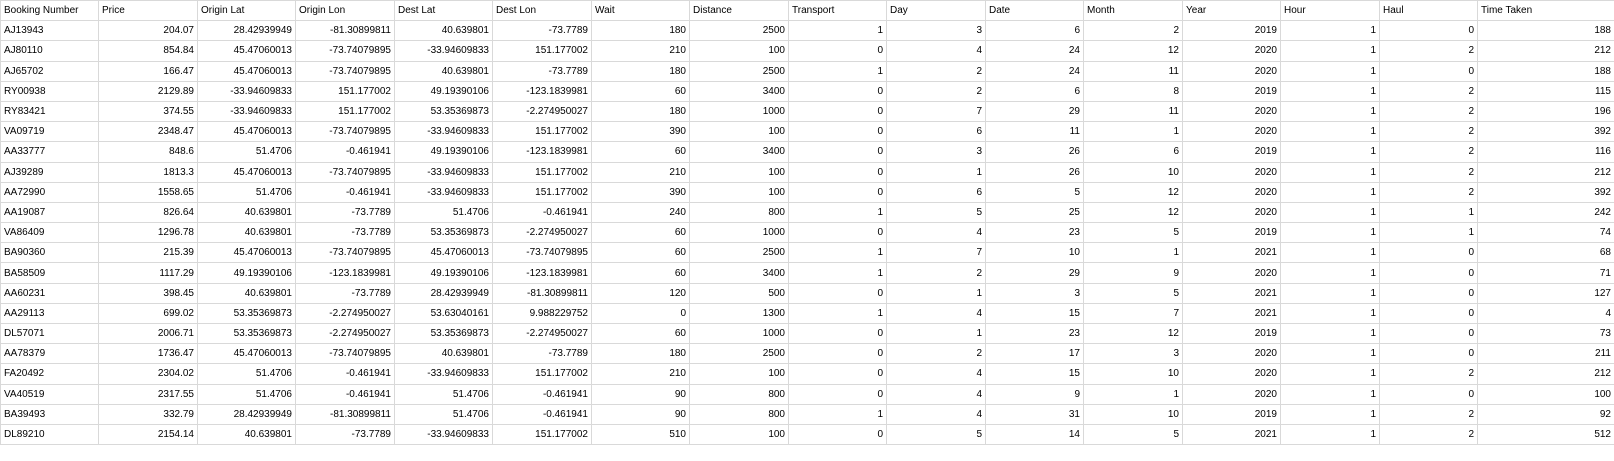 This screenshot has width=1614, height=461. Describe the element at coordinates (542, 11) in the screenshot. I see `column-header: Dest Lon` at that location.